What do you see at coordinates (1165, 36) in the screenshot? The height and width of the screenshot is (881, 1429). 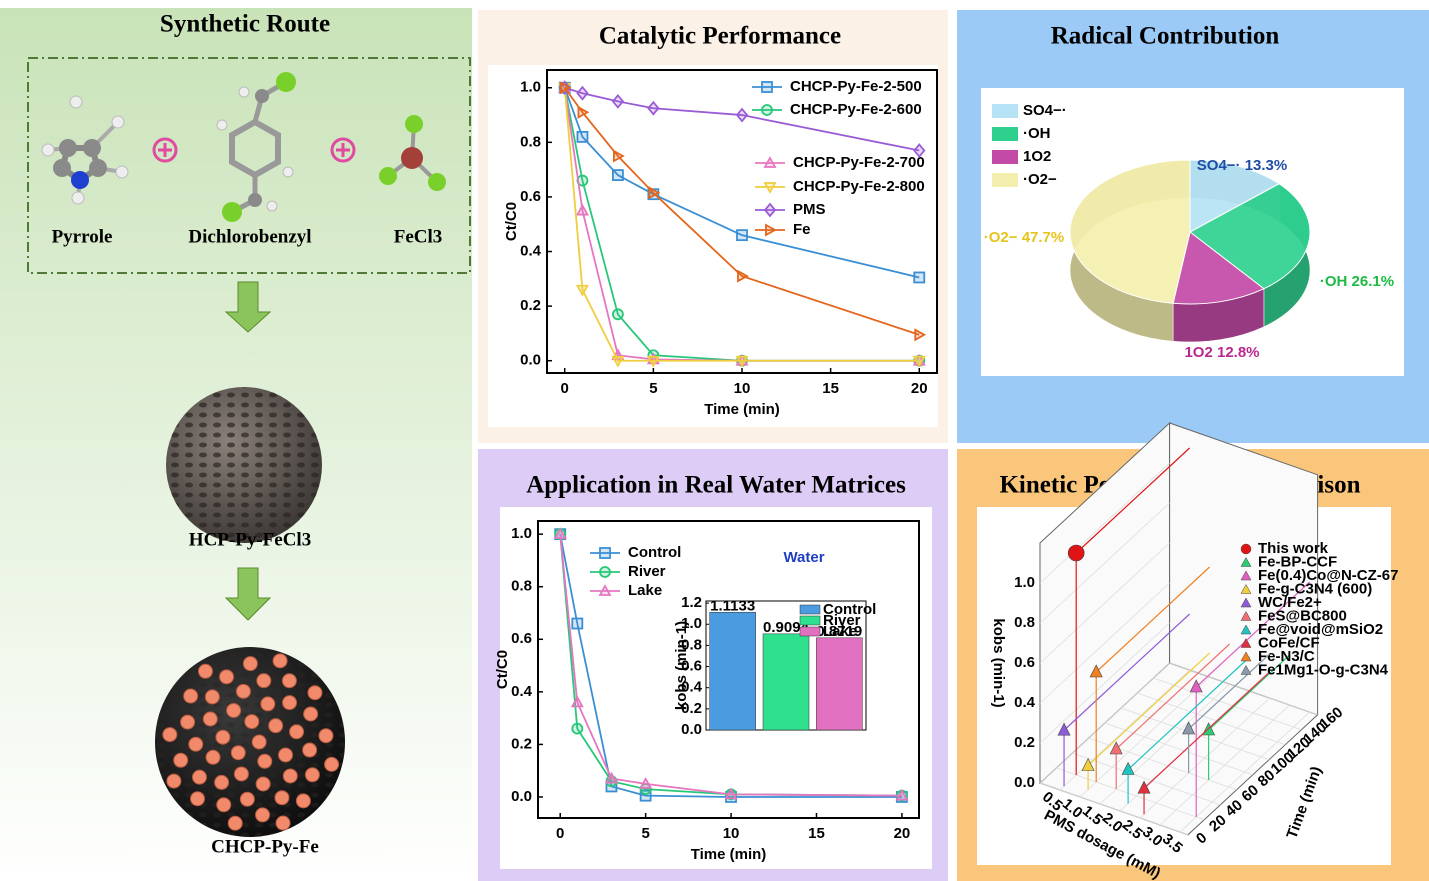 I see `panel-title: Radical Contribution` at bounding box center [1165, 36].